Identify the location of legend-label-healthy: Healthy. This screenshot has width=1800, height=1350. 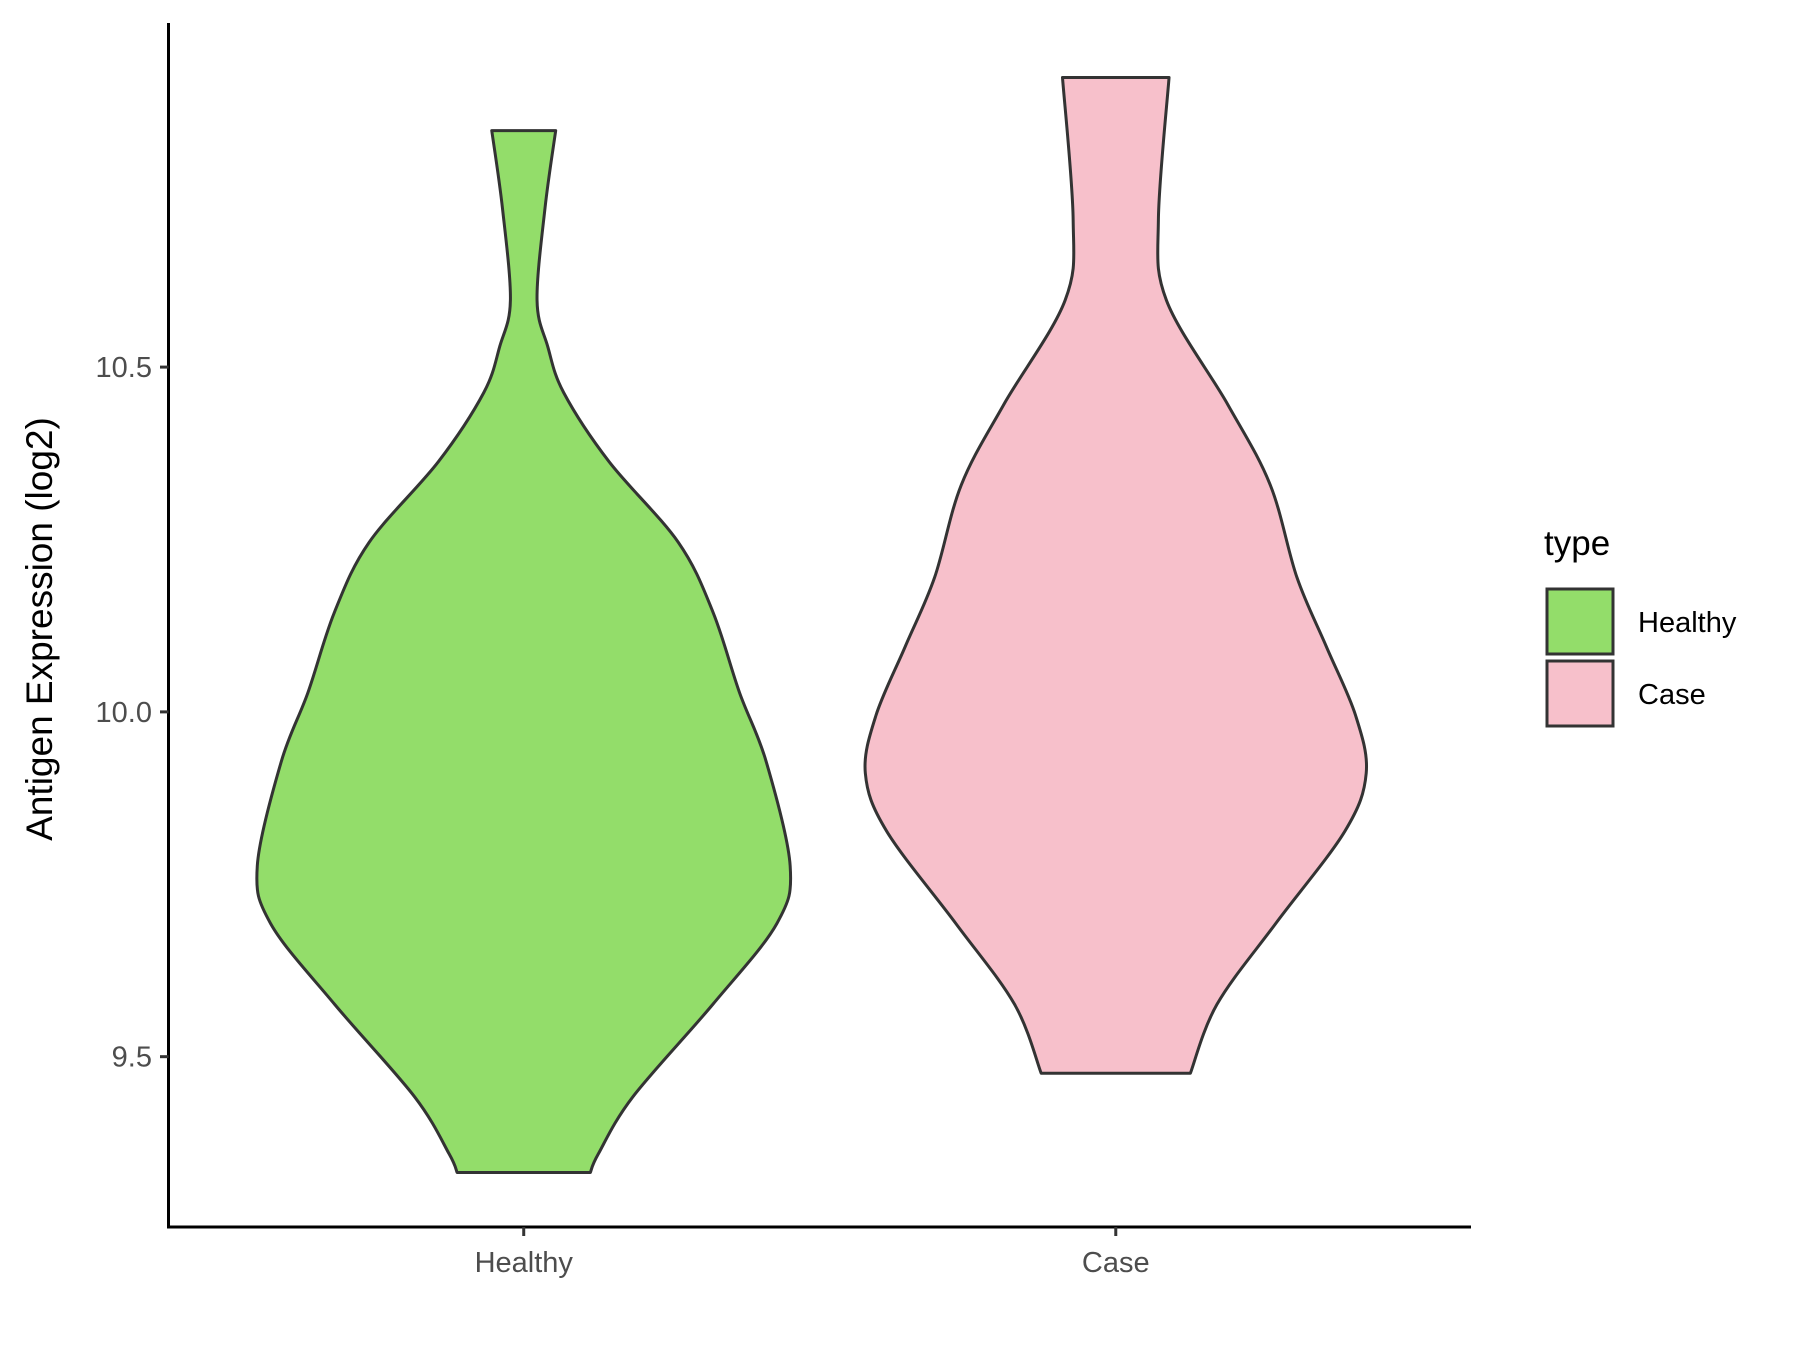
(1687, 623).